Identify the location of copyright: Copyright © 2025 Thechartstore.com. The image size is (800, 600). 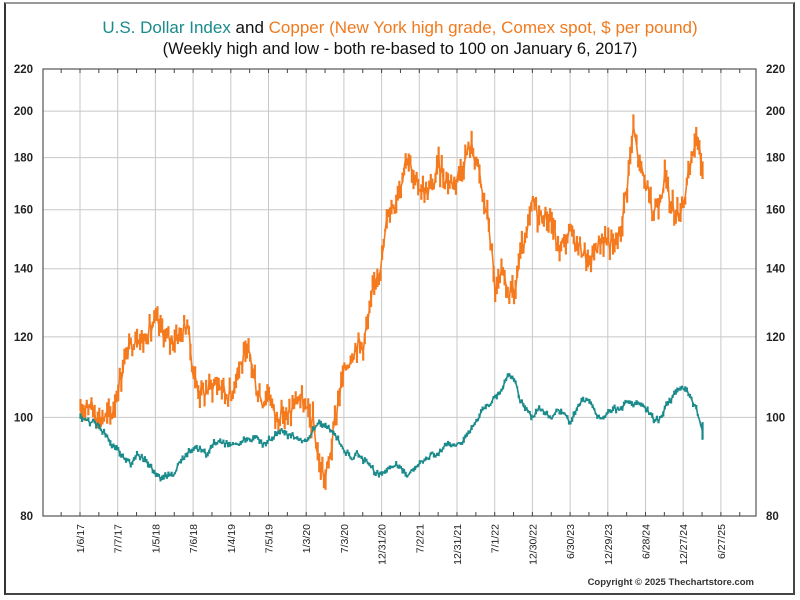
(670, 582).